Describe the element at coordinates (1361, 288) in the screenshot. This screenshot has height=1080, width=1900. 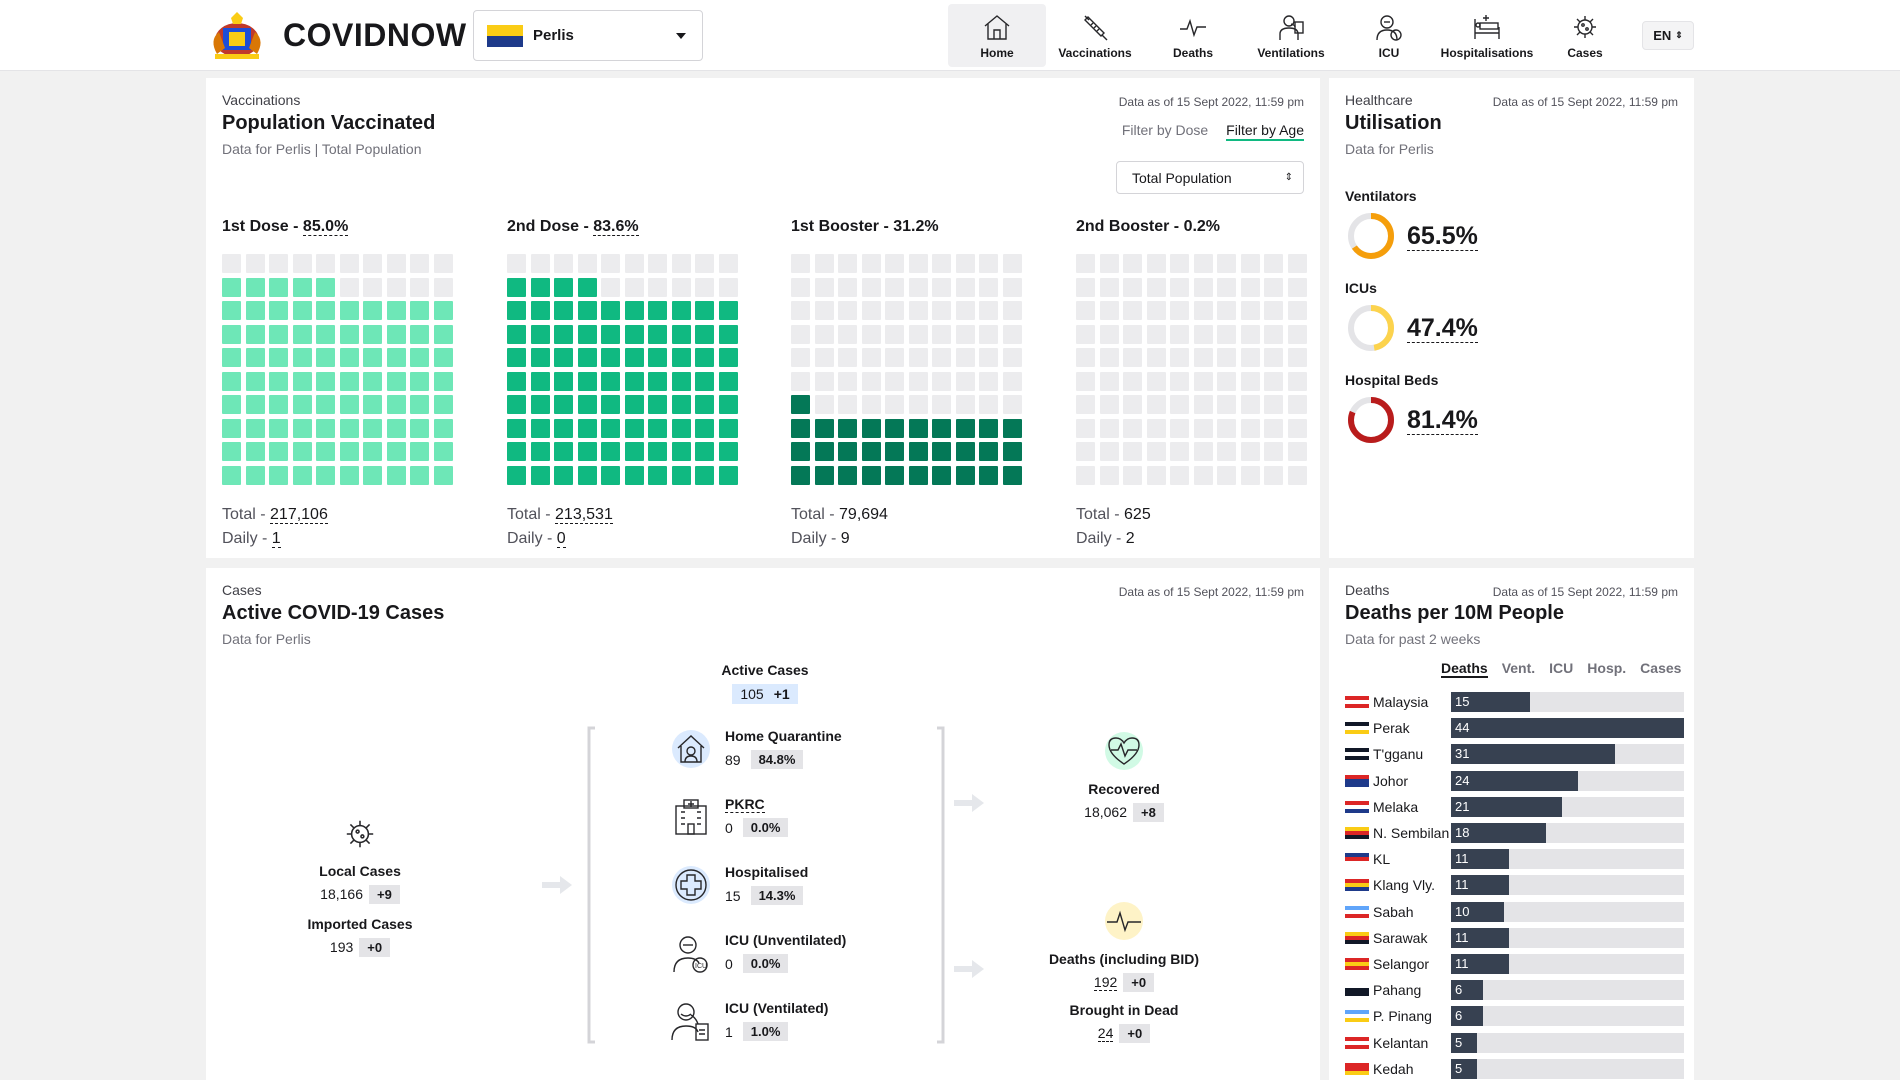
I see `util-label: ICUs` at that location.